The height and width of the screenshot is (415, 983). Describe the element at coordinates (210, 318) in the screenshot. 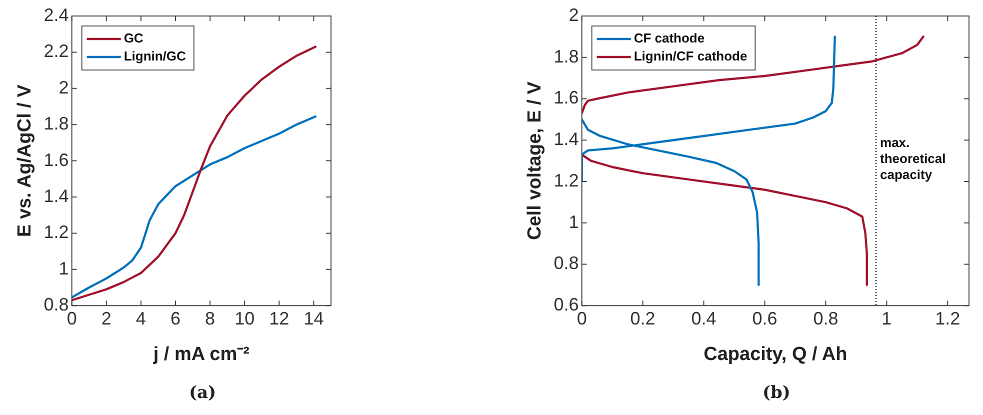

I see `x-tick-label: 8` at that location.